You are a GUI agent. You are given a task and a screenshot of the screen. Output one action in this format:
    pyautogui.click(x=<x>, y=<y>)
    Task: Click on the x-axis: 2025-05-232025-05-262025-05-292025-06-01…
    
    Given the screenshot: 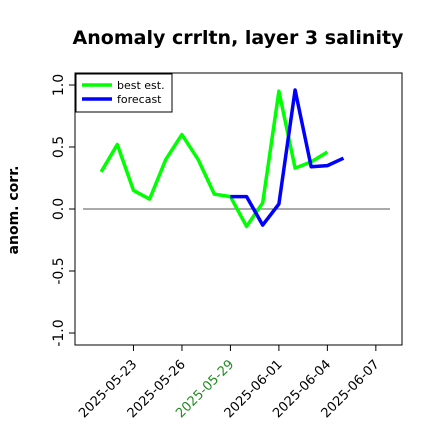 What is the action you would take?
    pyautogui.click(x=229, y=383)
    